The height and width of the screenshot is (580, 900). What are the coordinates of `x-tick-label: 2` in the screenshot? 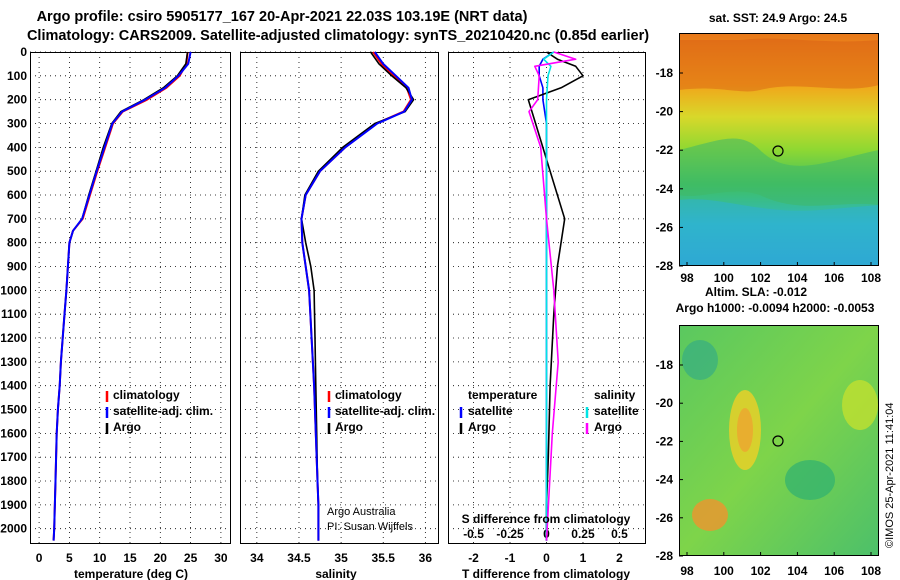 It's located at (619, 558).